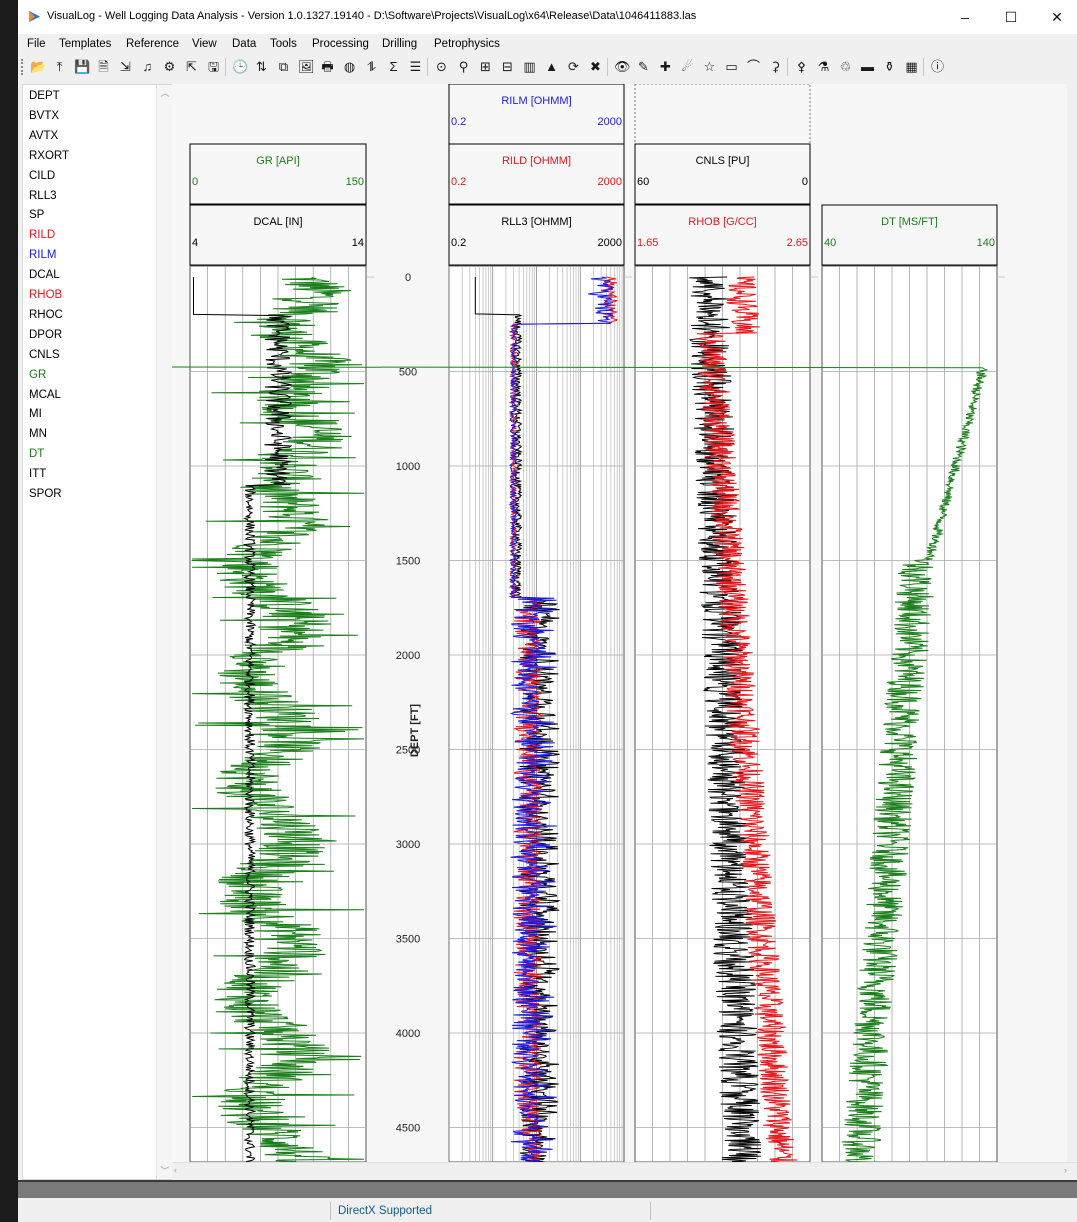  Describe the element at coordinates (889, 66) in the screenshot. I see `flask-icon: ⚱` at that location.